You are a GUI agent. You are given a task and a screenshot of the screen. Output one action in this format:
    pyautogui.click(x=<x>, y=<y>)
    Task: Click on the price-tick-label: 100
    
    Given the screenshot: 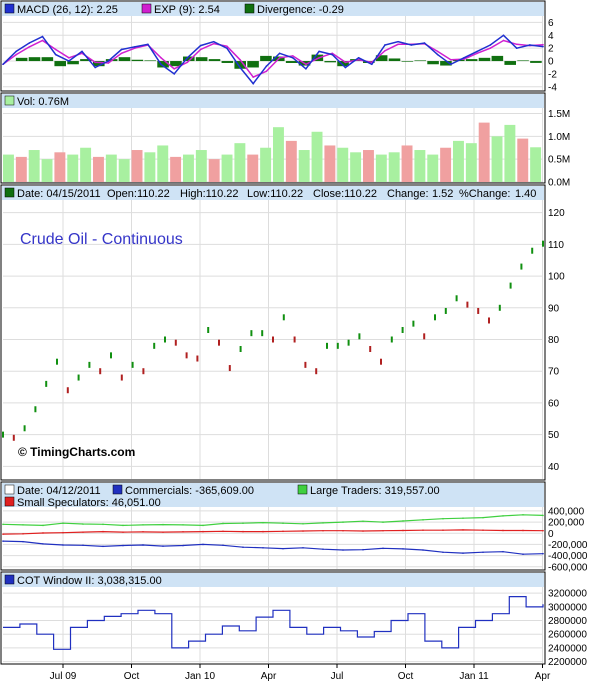 What is the action you would take?
    pyautogui.click(x=556, y=277)
    